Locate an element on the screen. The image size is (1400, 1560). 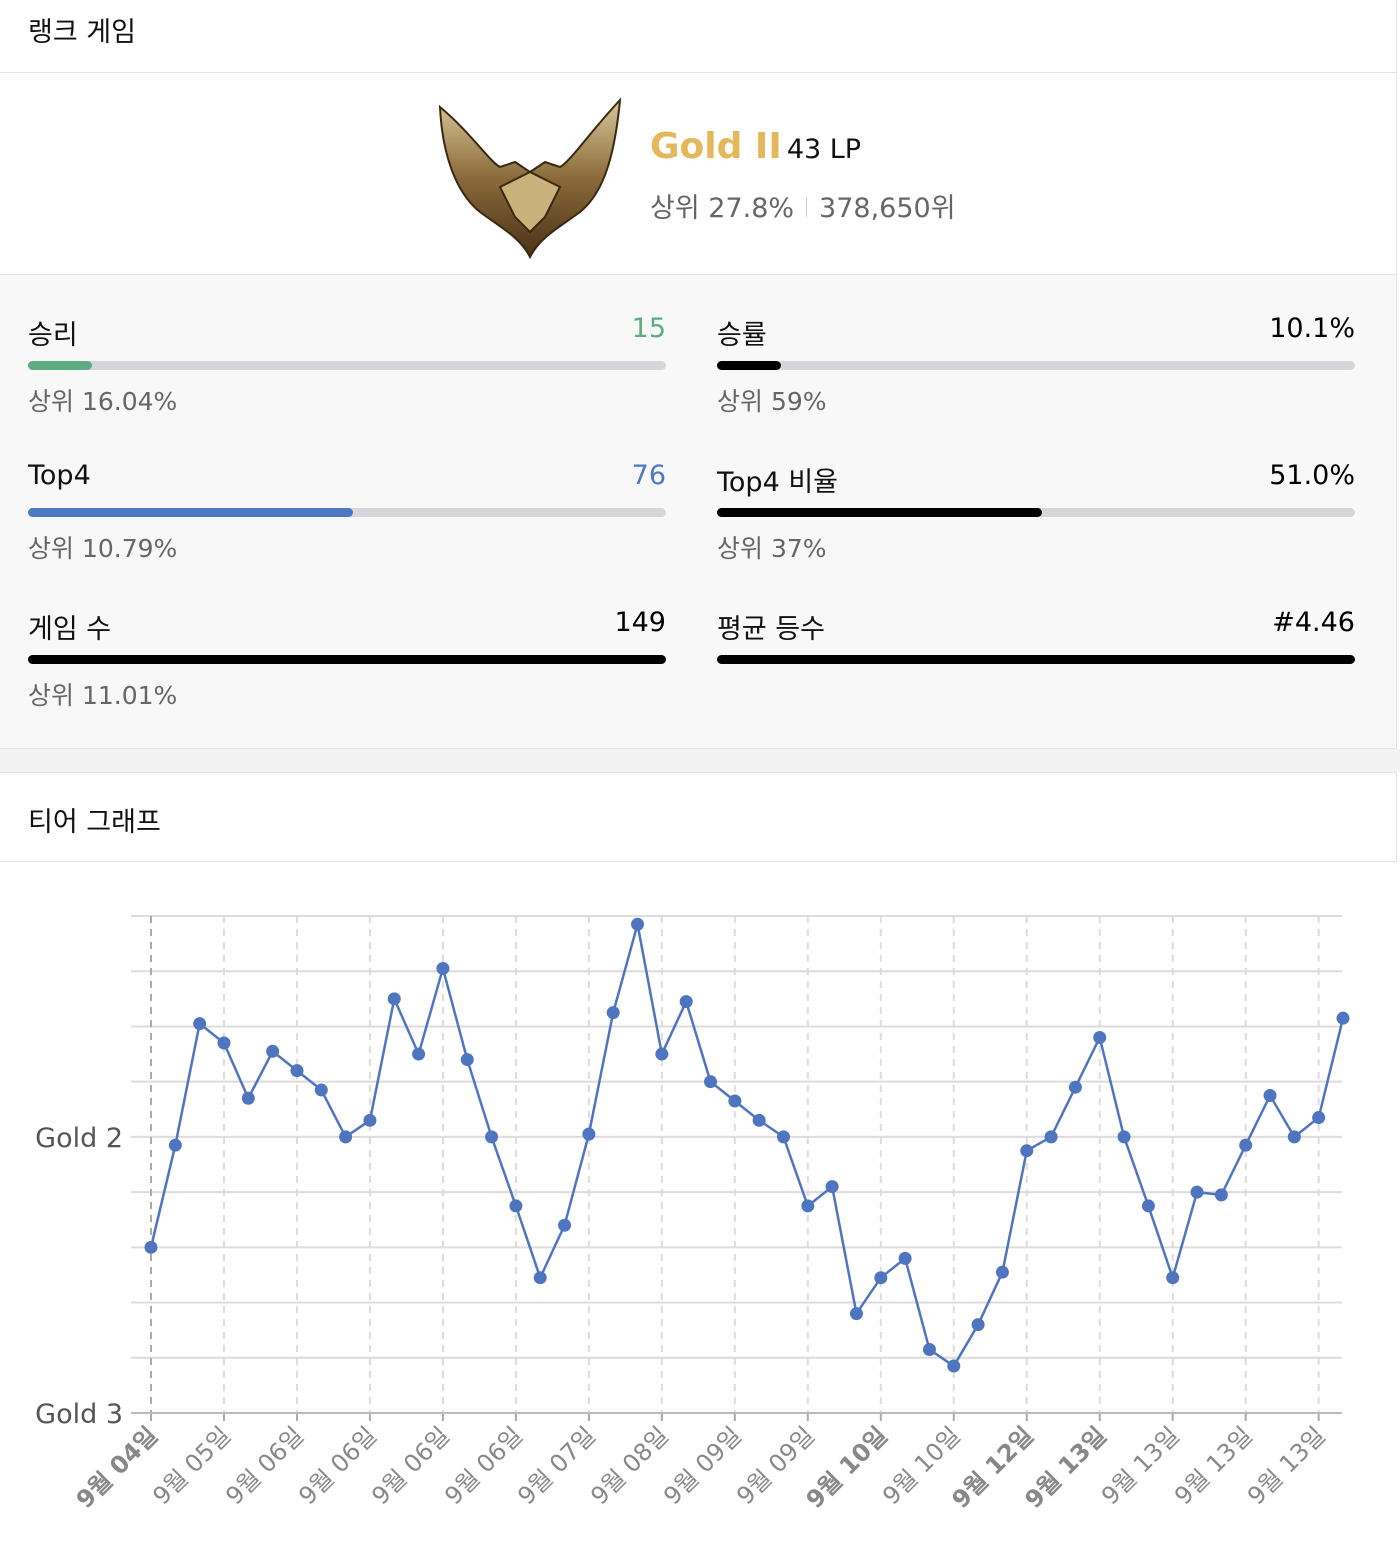
stat-label: Top4 is located at coordinates (59, 475).